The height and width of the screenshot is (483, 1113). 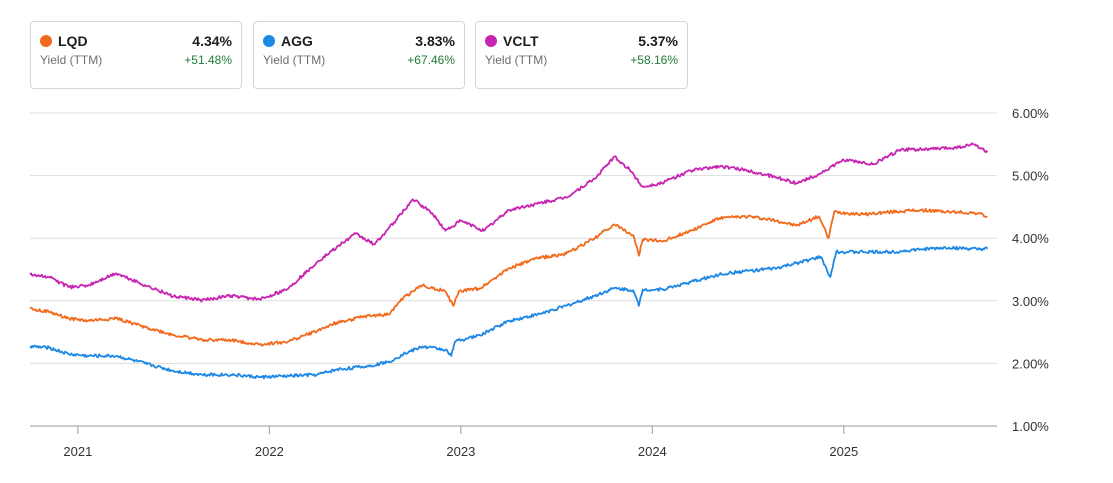 I want to click on x-tick-label: 2025, so click(x=843, y=451).